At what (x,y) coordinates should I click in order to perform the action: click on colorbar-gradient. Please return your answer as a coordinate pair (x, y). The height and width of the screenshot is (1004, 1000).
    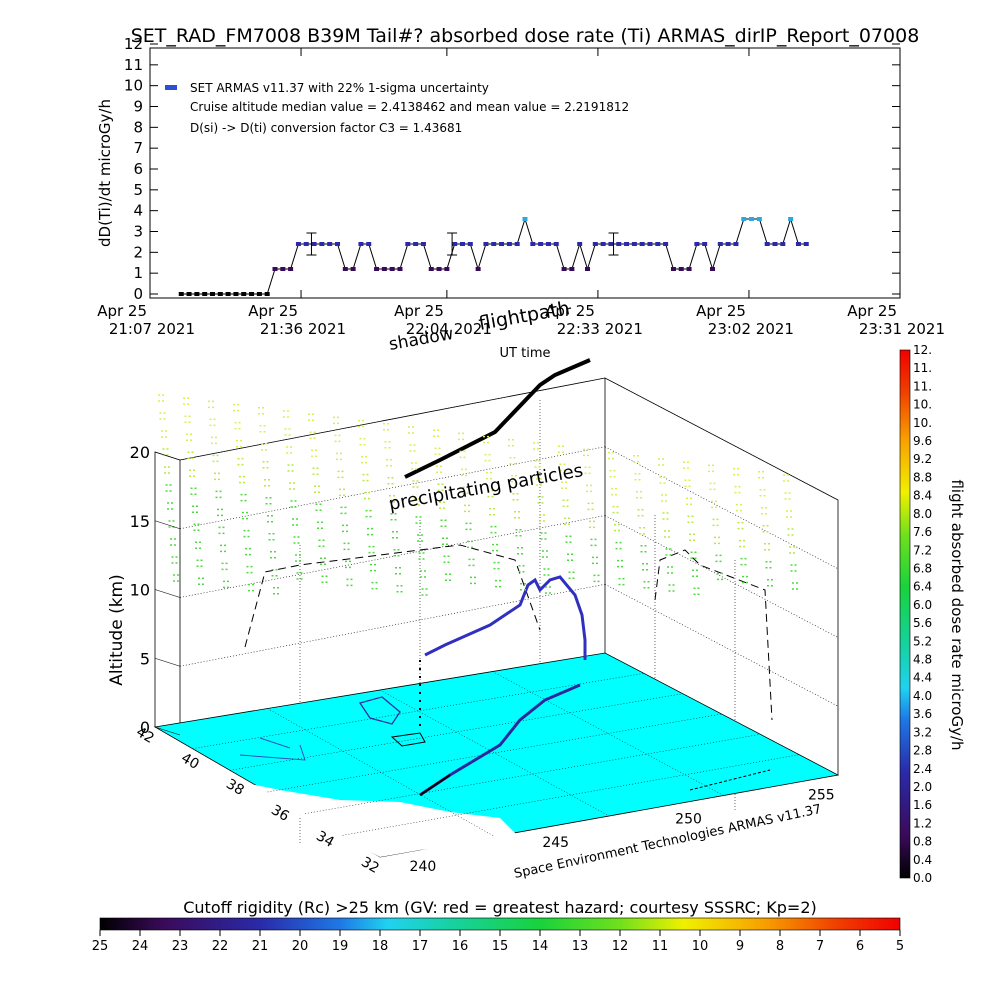
    Looking at the image, I should click on (905, 614).